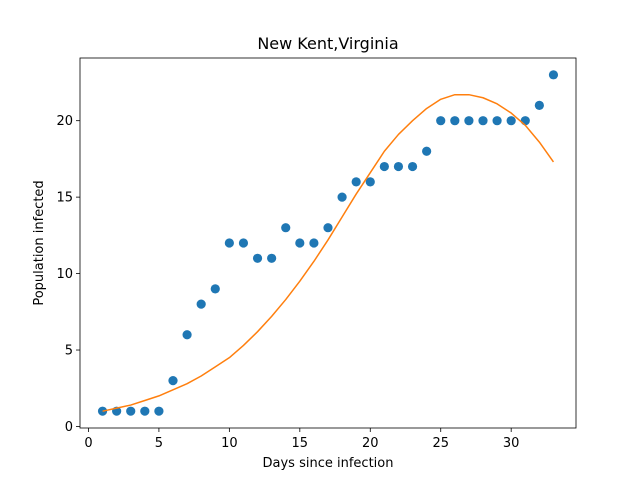  Describe the element at coordinates (69, 427) in the screenshot. I see `y-tick-label: 0` at that location.